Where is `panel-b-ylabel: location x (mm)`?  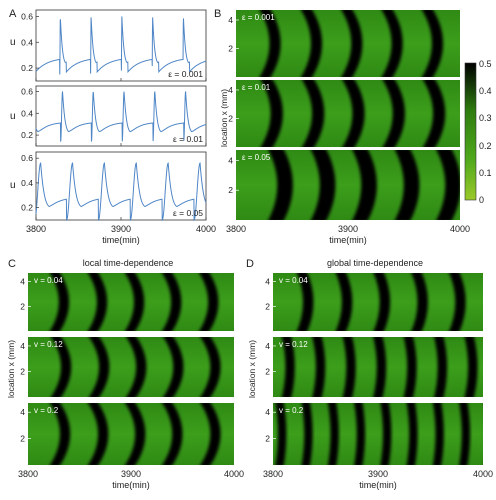 panel-b-ylabel: location x (mm) is located at coordinates (224, 118).